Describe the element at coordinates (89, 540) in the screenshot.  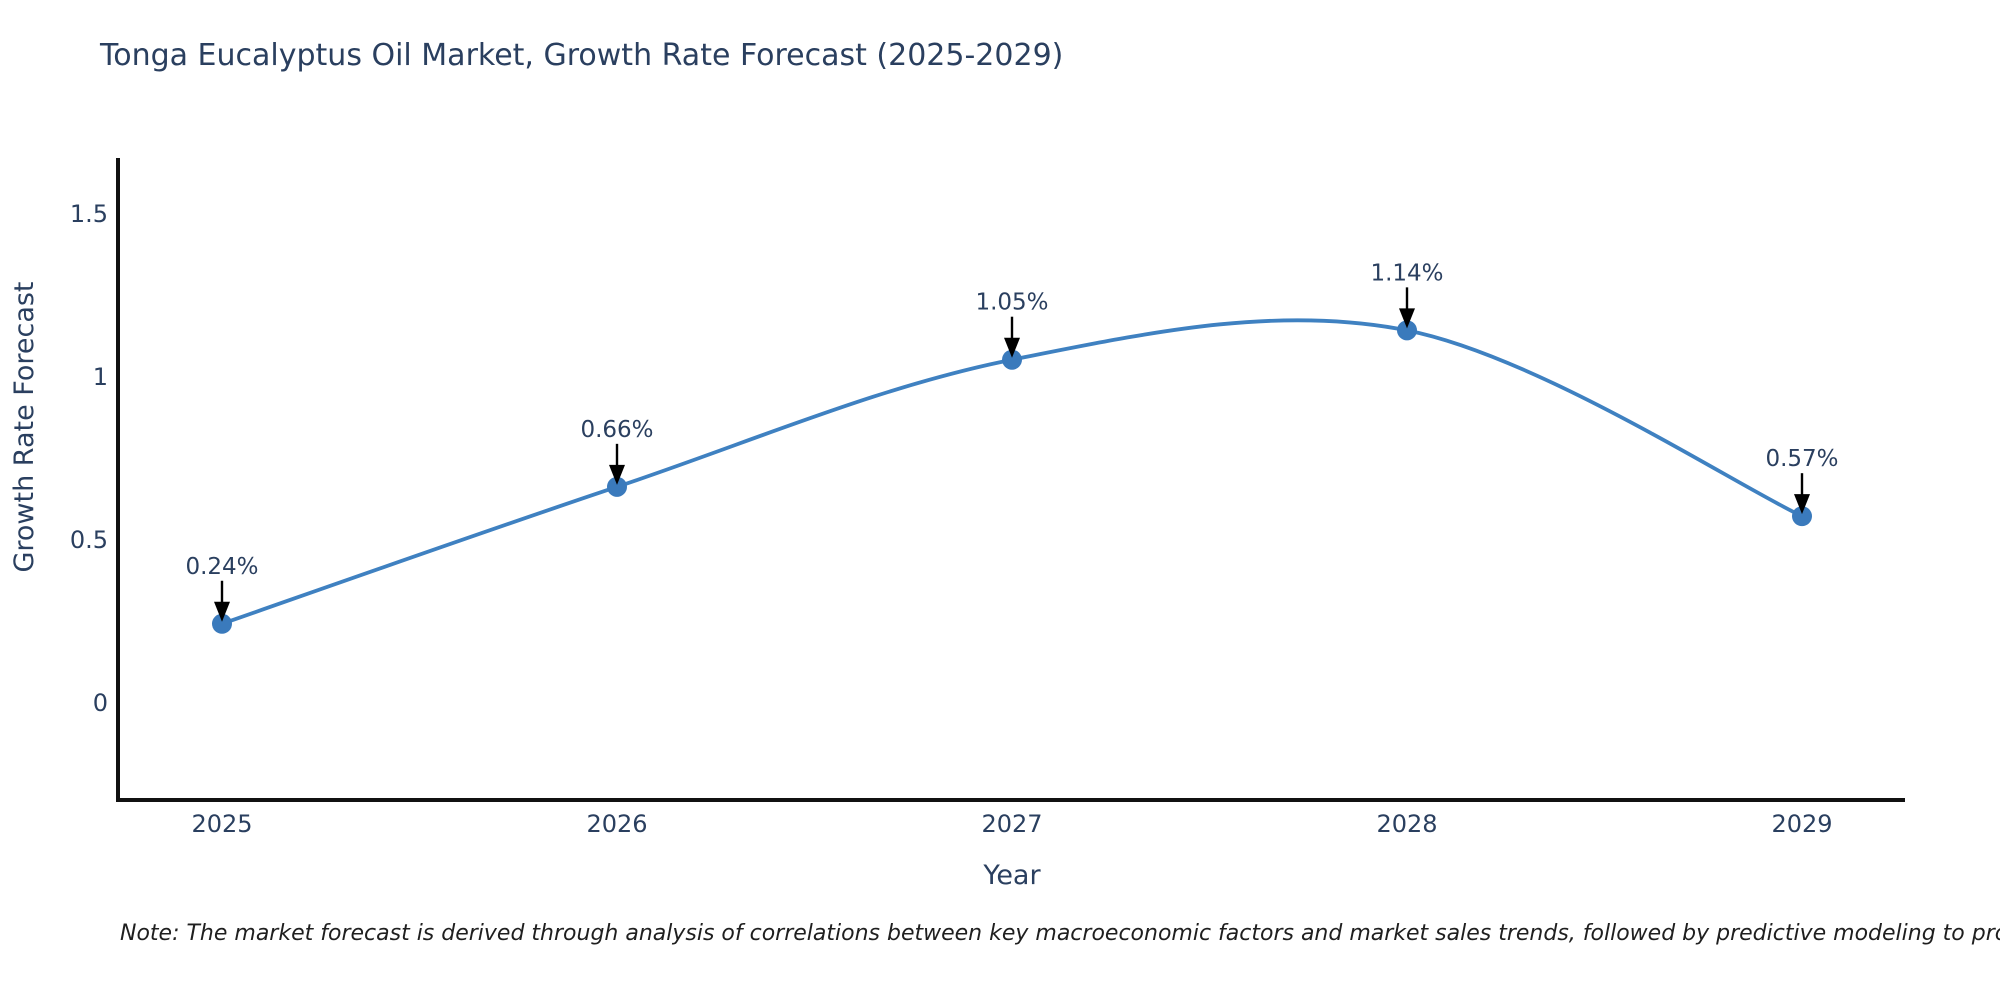
I see `y-tick-label: 0.5` at that location.